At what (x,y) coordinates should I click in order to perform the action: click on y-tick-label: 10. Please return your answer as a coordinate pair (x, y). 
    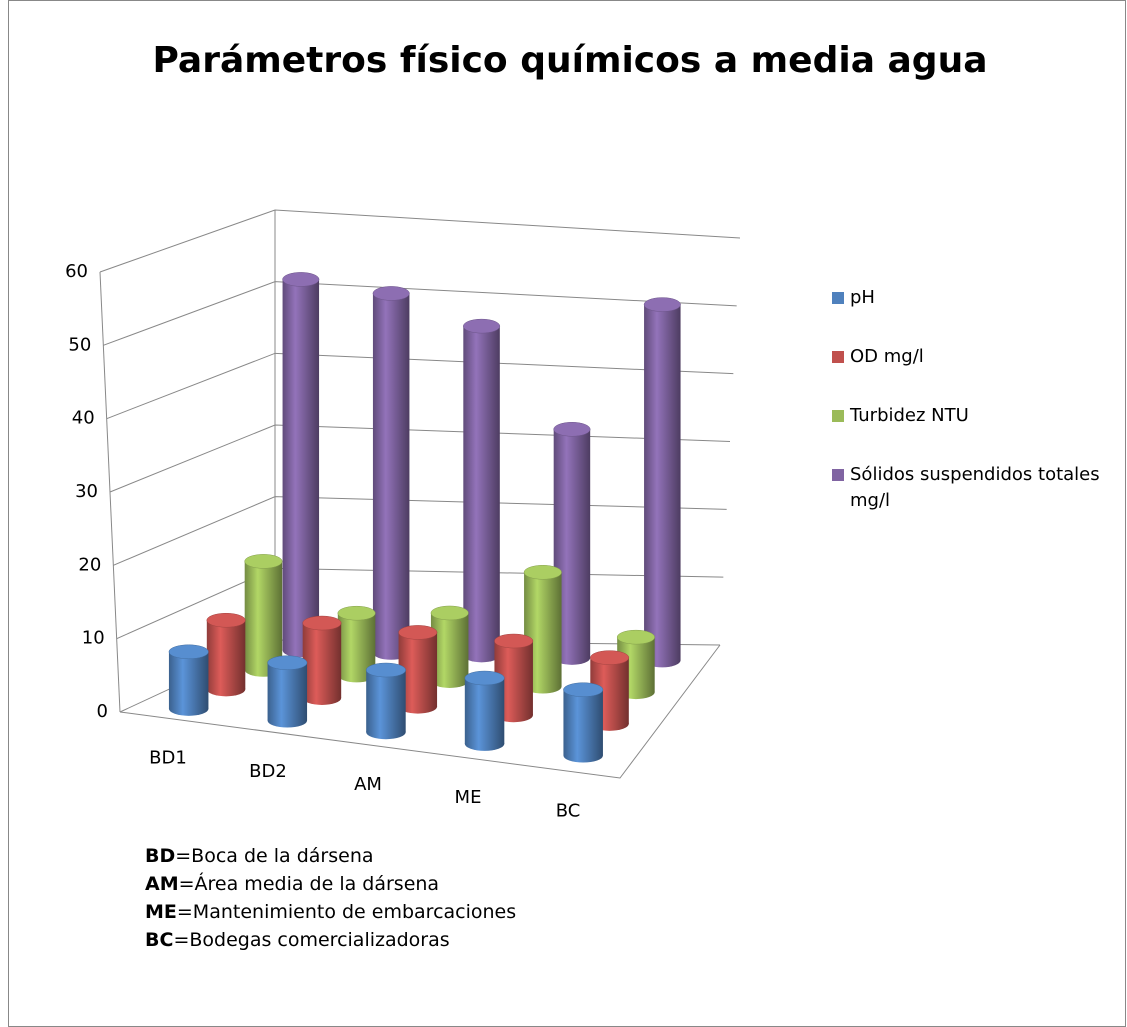
    Looking at the image, I should click on (93, 638).